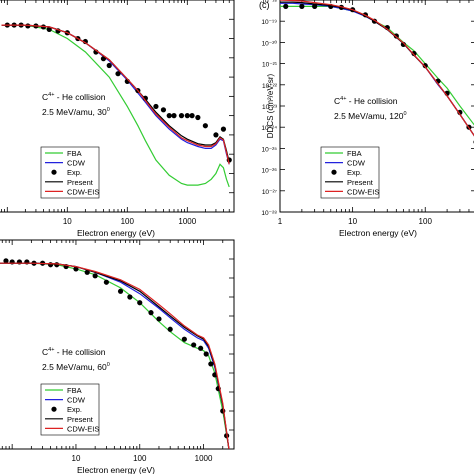  I want to click on y-axis-label: DDCS (cm²/eV-sr), so click(270, 105).